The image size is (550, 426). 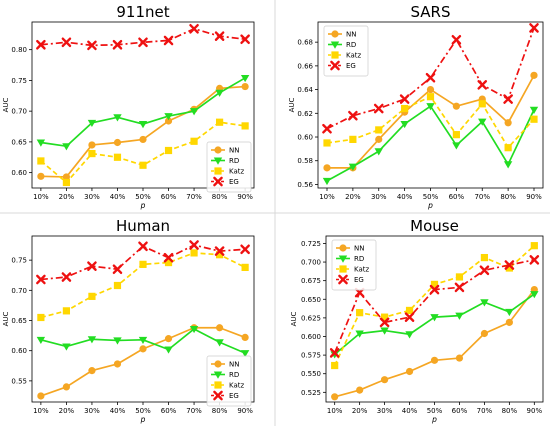 What do you see at coordinates (294, 318) in the screenshot?
I see `y-axis-label: AUC` at bounding box center [294, 318].